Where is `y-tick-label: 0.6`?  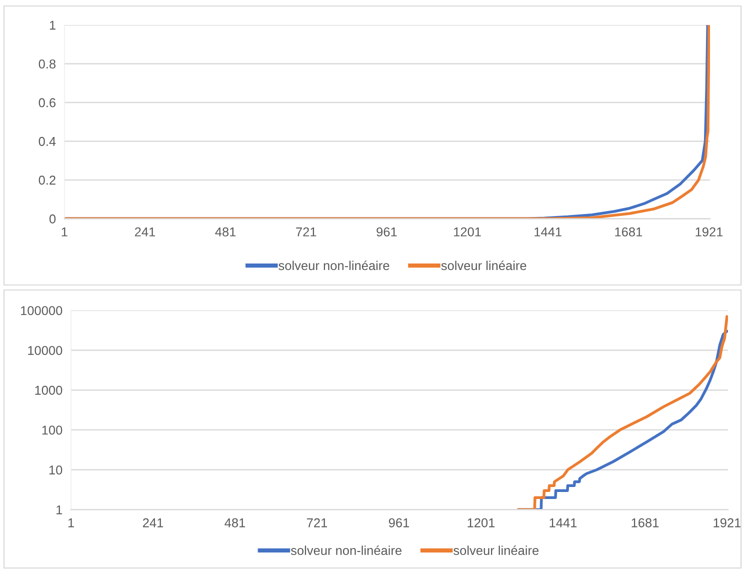 y-tick-label: 0.6 is located at coordinates (47, 103).